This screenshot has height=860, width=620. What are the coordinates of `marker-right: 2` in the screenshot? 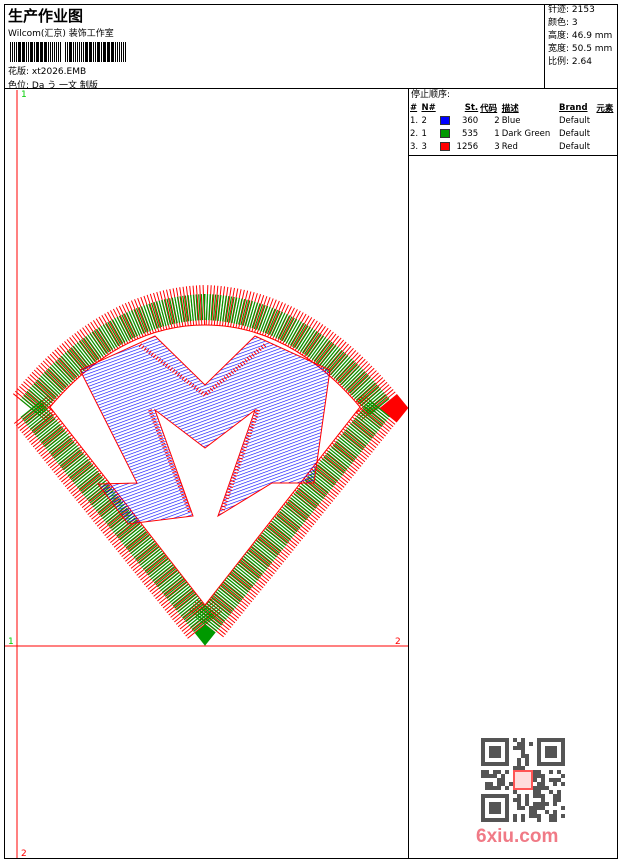 It's located at (398, 642).